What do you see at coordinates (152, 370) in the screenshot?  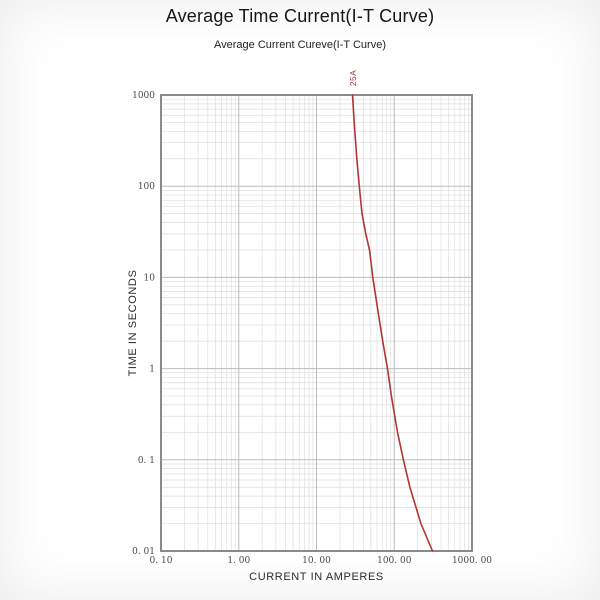 I see `y-tick-label: 1` at bounding box center [152, 370].